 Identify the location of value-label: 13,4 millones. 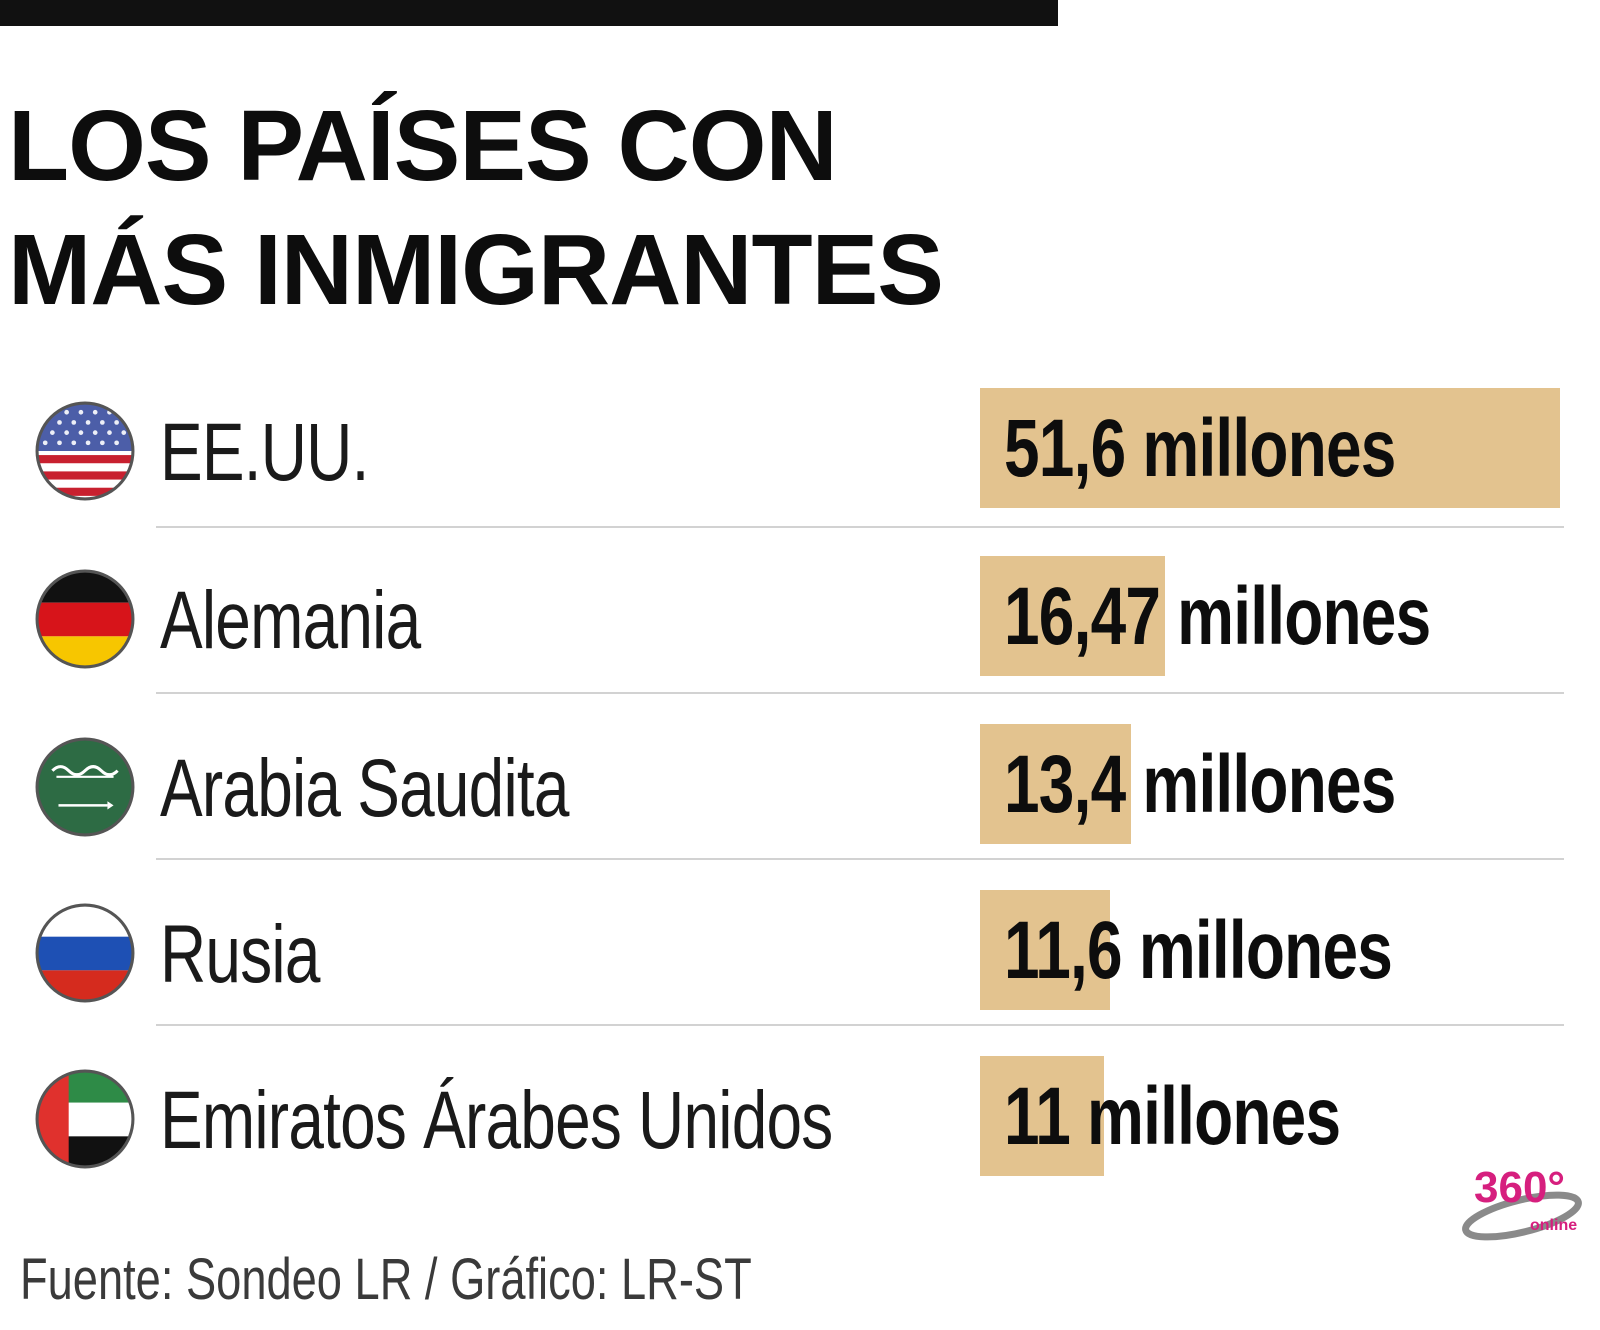
(1200, 784).